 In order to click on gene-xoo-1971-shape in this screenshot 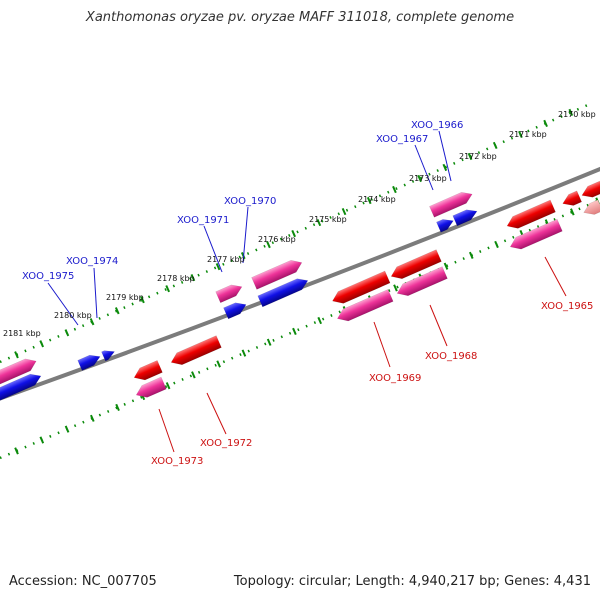, I will do `click(235, 311)`.